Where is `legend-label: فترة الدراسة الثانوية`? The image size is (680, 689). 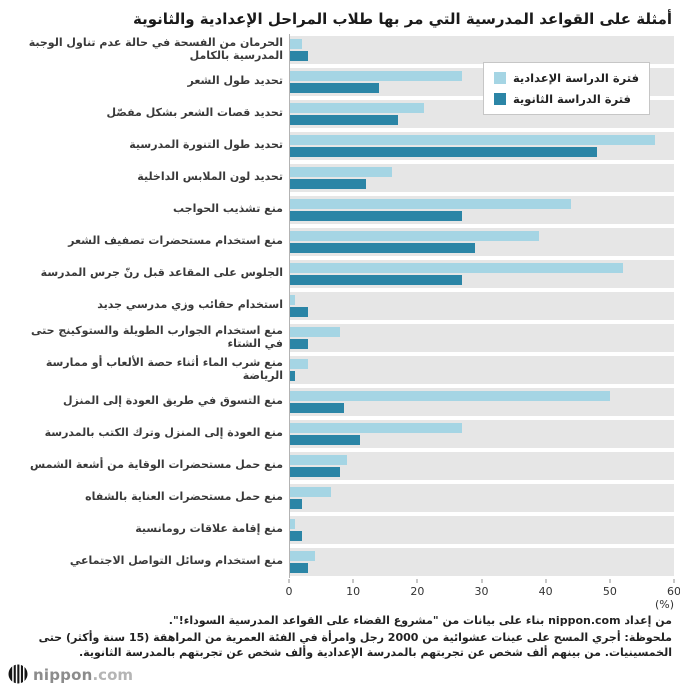 legend-label: فترة الدراسة الثانوية is located at coordinates (571, 98).